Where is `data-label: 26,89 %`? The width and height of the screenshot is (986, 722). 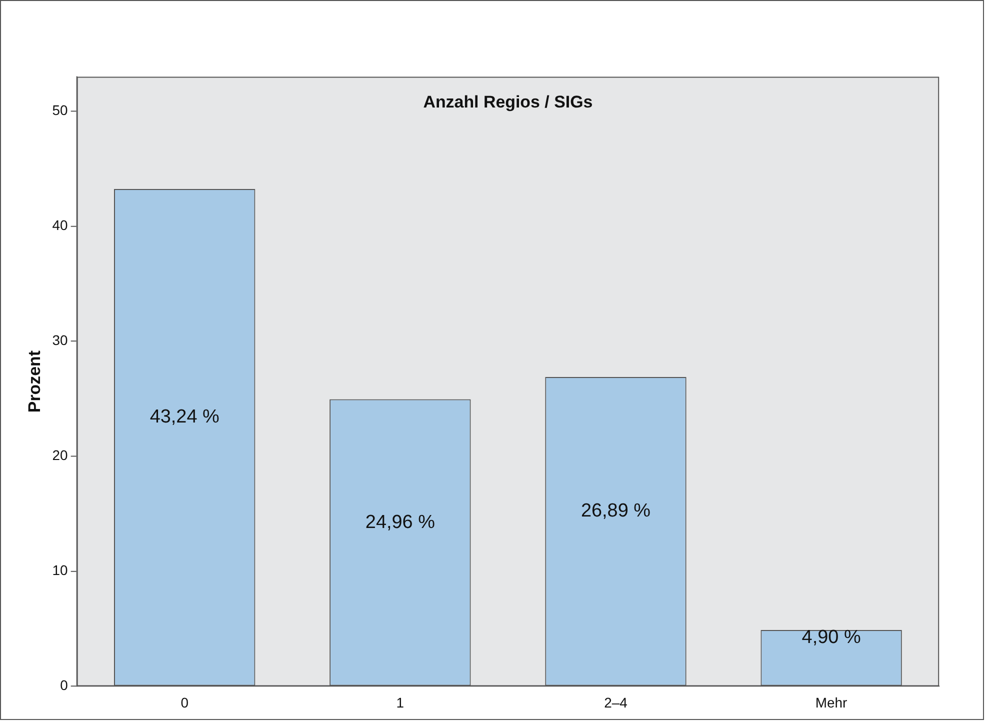
data-label: 26,89 % is located at coordinates (615, 511).